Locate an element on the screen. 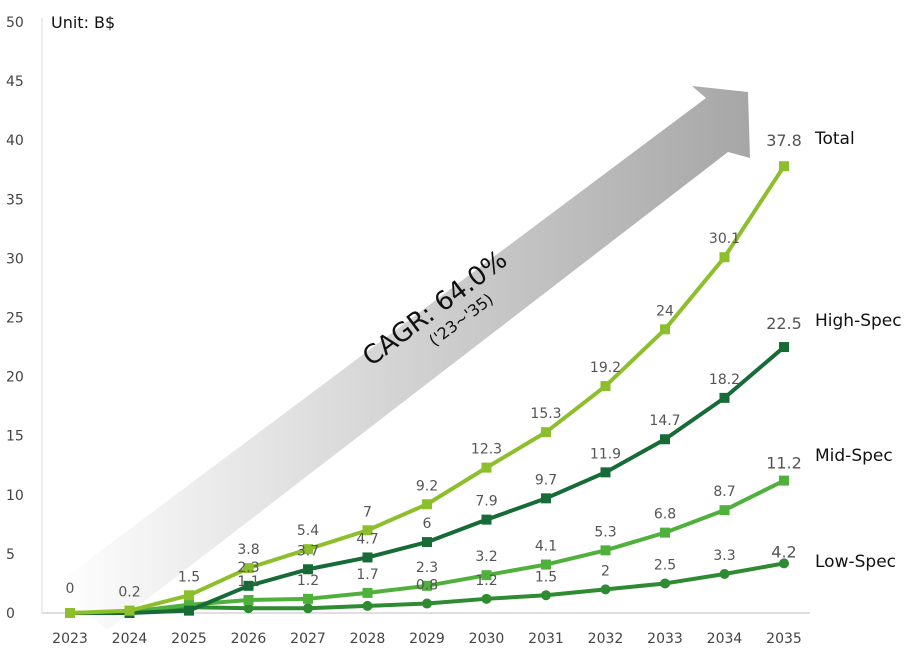 The height and width of the screenshot is (654, 907). data-label: 3.7 is located at coordinates (308, 551).